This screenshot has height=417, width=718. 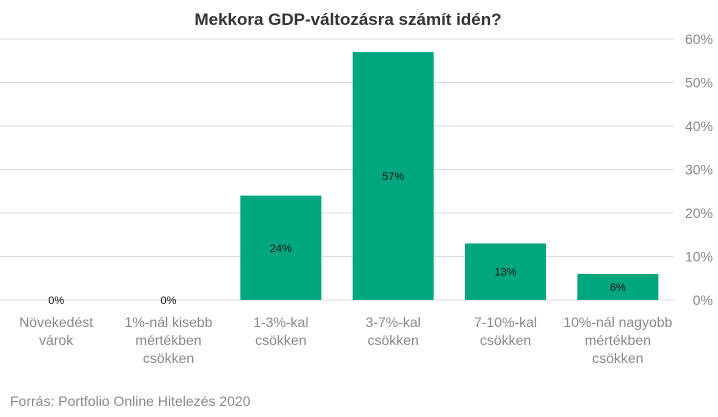 I want to click on y-tick-label: 50%, so click(x=699, y=83).